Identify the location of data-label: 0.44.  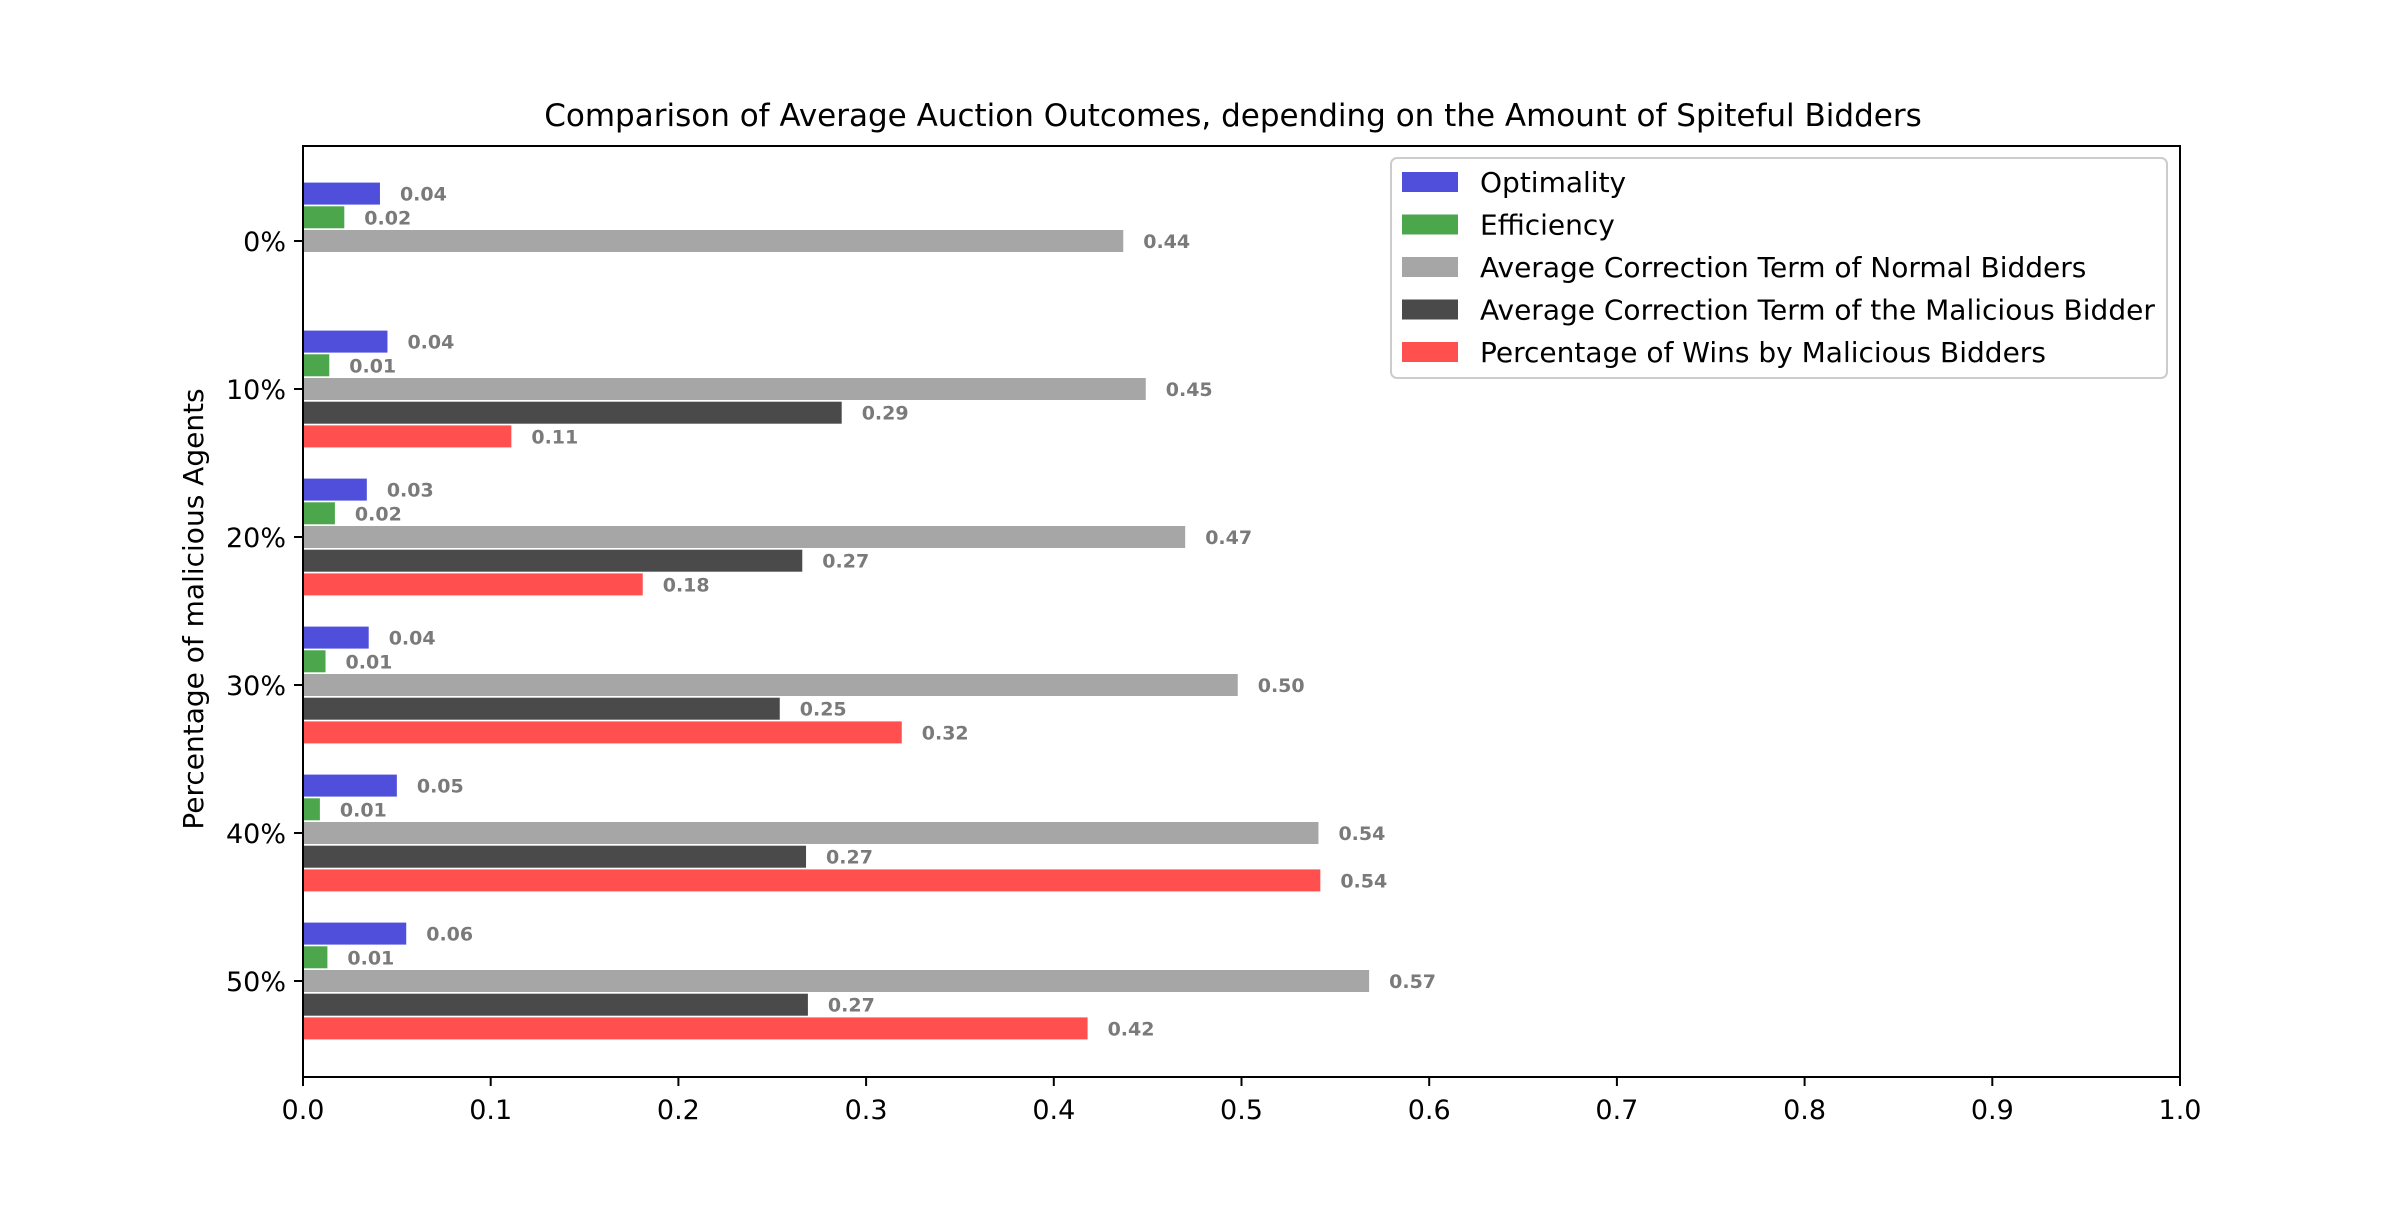
(1166, 242).